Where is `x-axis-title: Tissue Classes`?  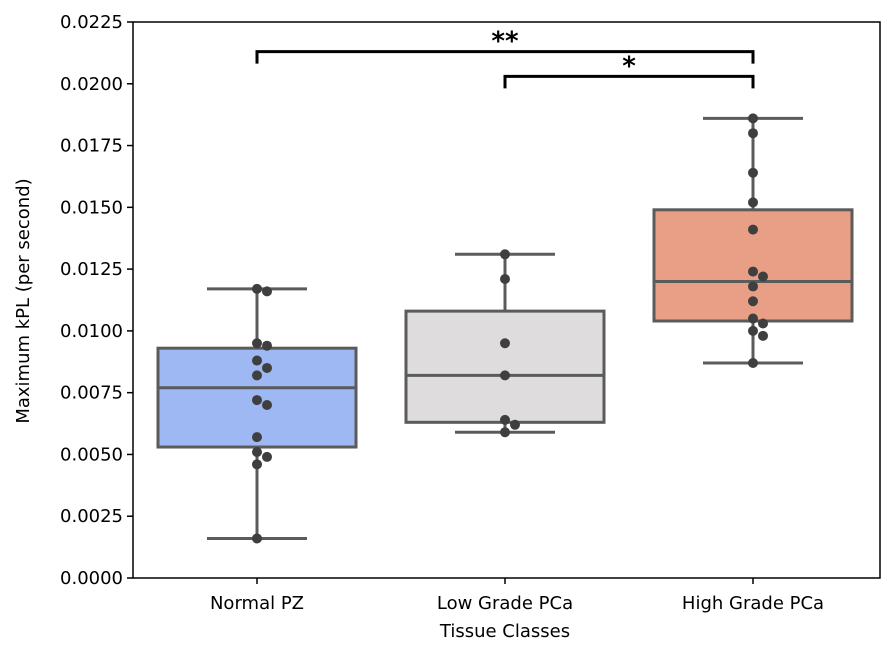
x-axis-title: Tissue Classes is located at coordinates (504, 631).